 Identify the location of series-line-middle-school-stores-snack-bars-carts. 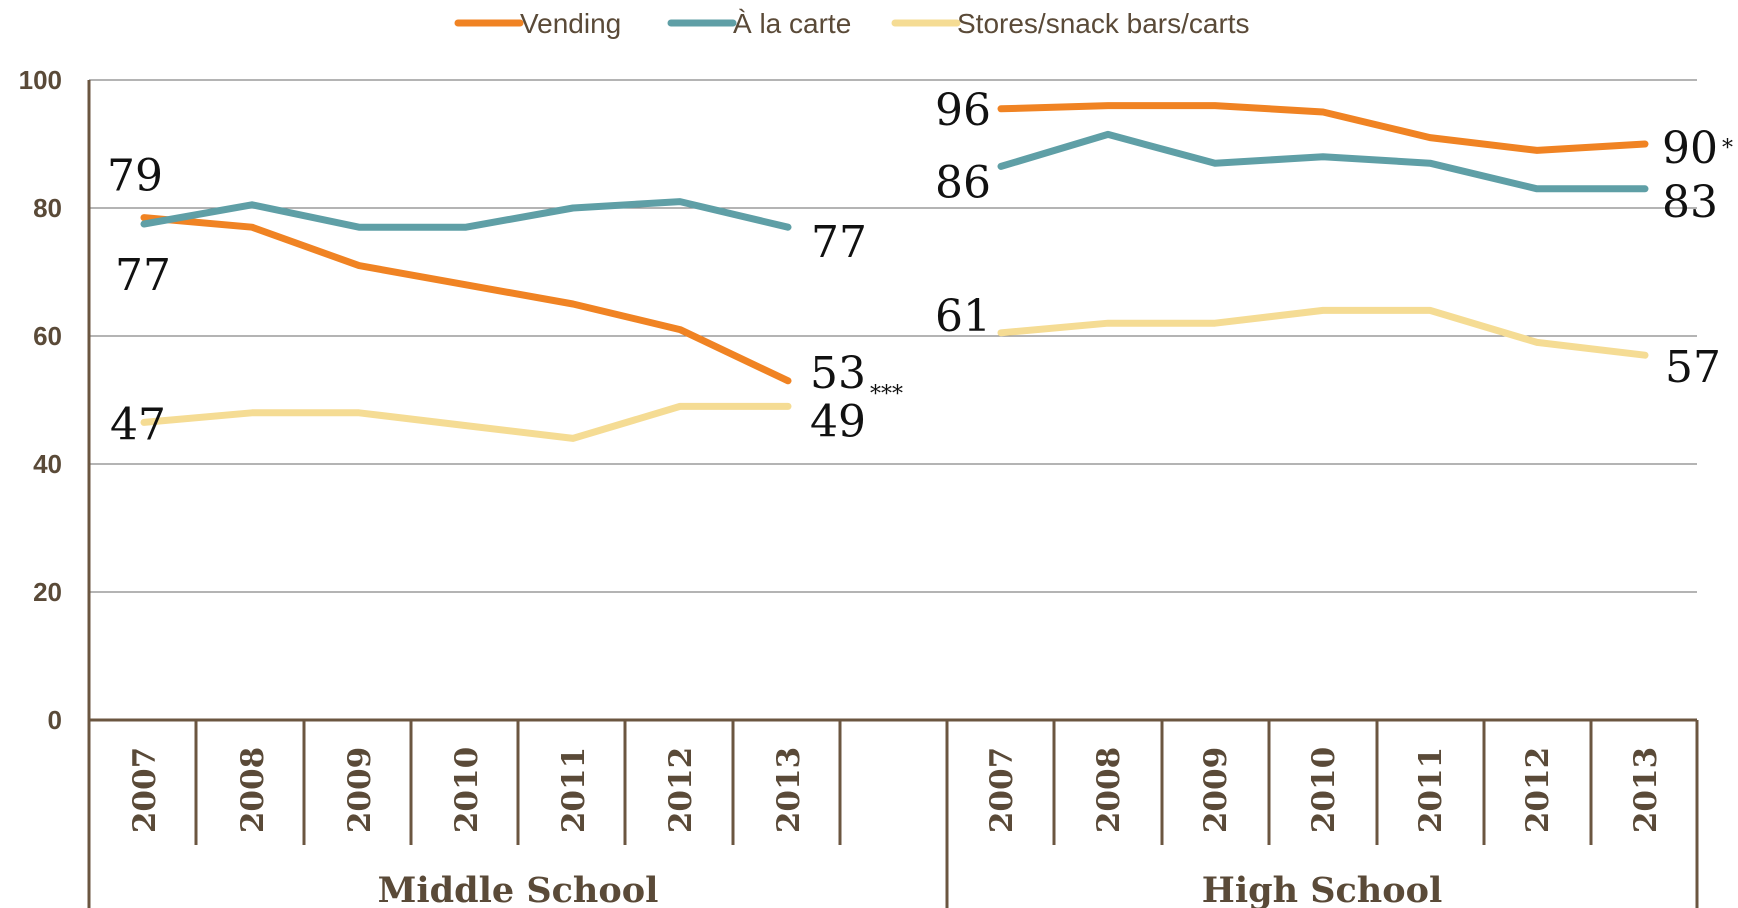
(466, 422).